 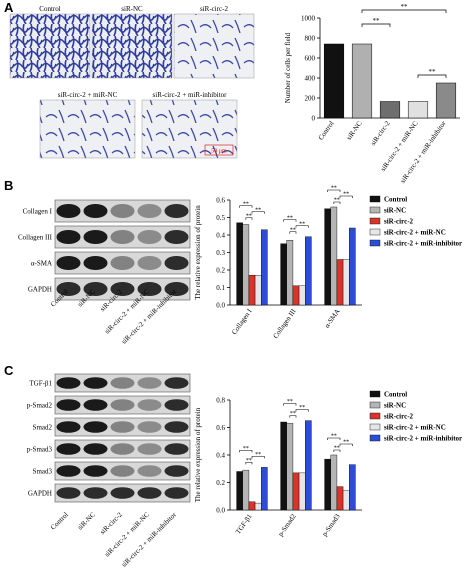 I want to click on blot-row-label: Smad3, so click(x=43, y=472).